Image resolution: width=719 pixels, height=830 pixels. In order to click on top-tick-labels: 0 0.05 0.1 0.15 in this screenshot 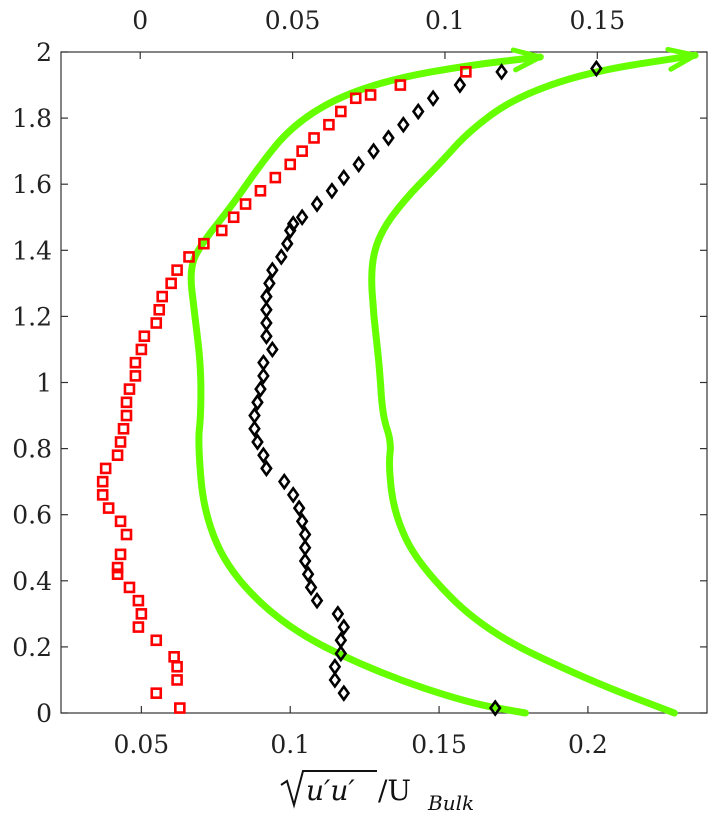, I will do `click(378, 20)`.